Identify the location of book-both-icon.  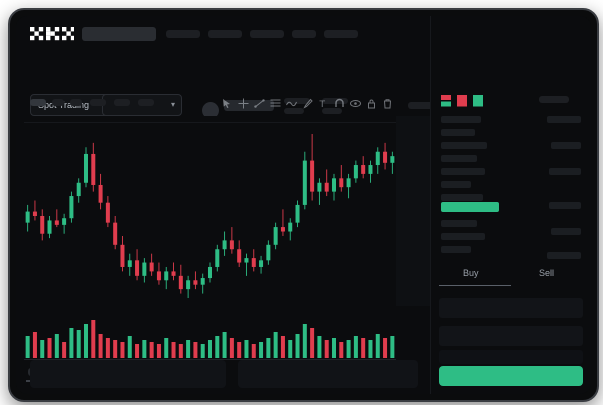
(446, 100).